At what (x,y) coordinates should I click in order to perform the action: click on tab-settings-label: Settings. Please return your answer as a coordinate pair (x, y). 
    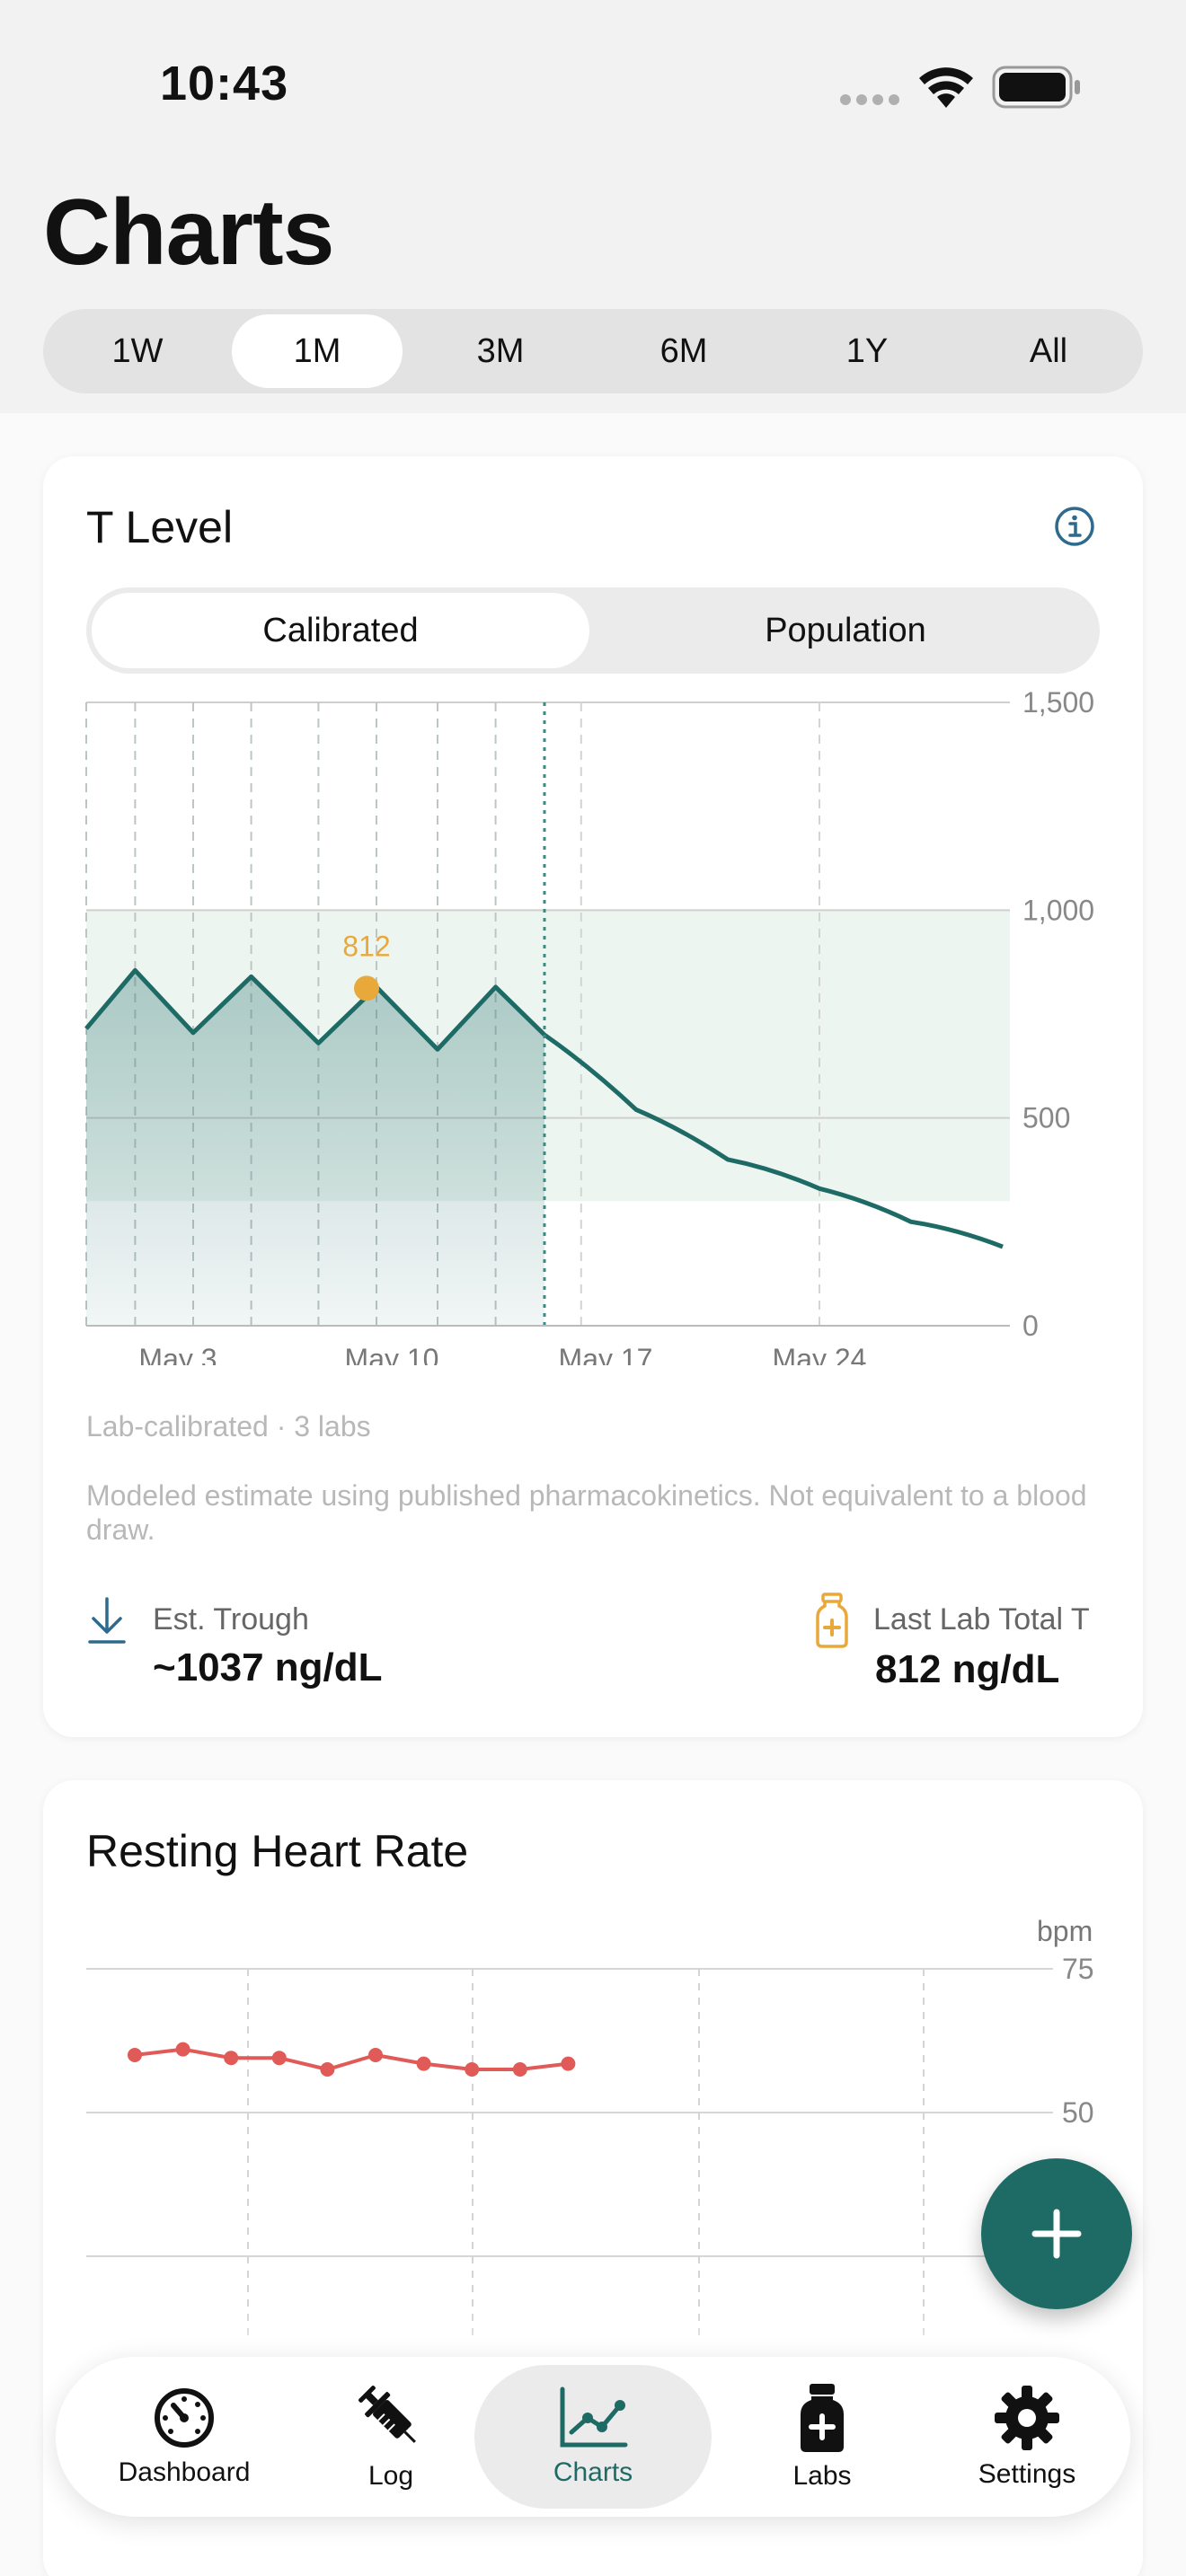
    Looking at the image, I should click on (1027, 2474).